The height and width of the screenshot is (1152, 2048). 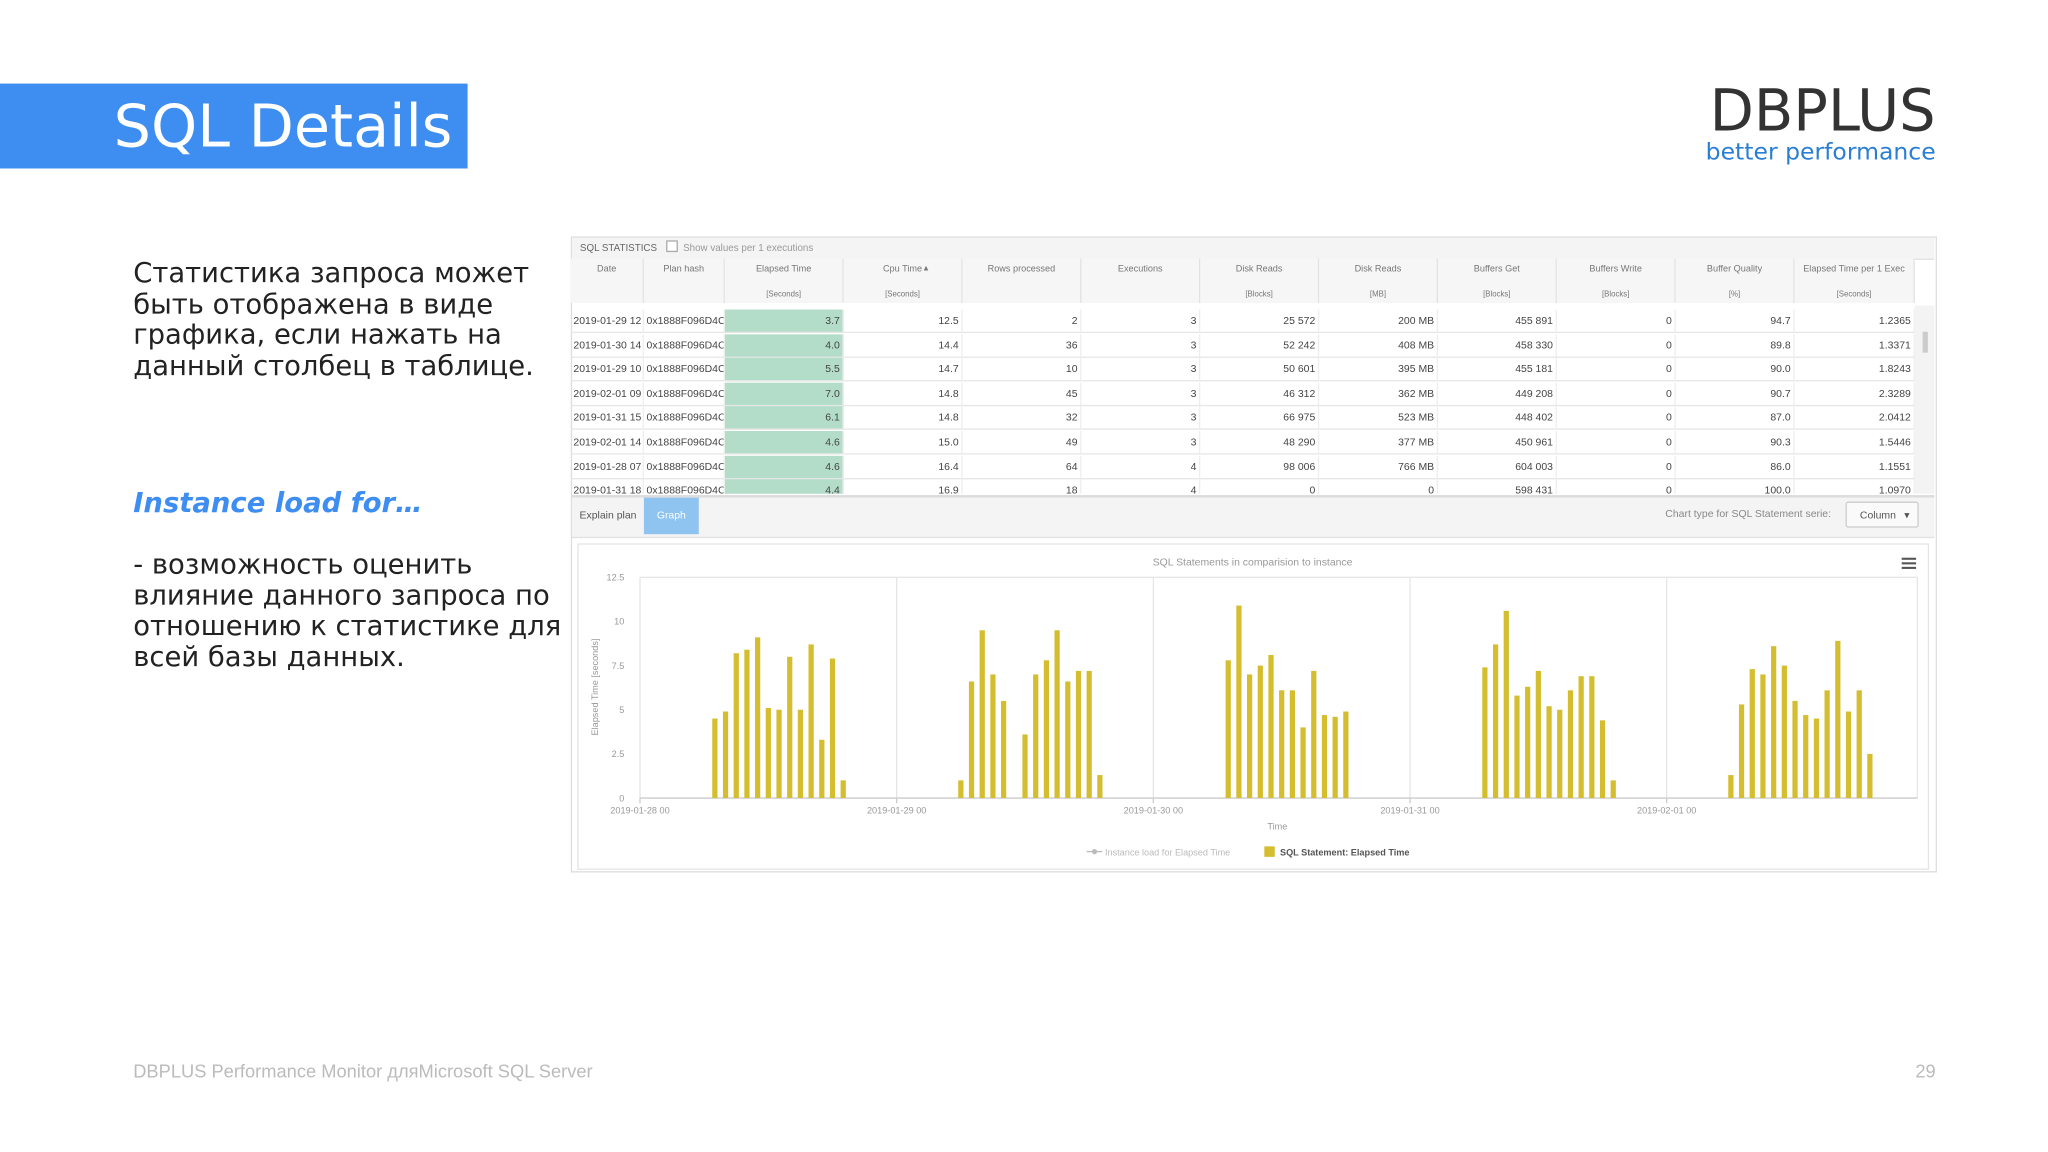 What do you see at coordinates (896, 811) in the screenshot?
I see `x-tick-label: 2019-01-29 00` at bounding box center [896, 811].